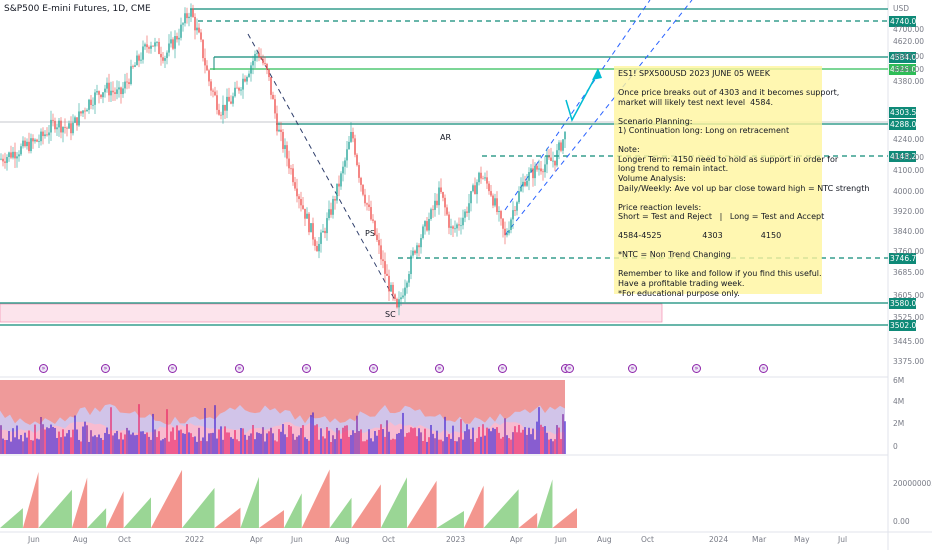 Image resolution: width=932 pixels, height=550 pixels. Describe the element at coordinates (34, 539) in the screenshot. I see `x-axis-tick: Jun` at that location.